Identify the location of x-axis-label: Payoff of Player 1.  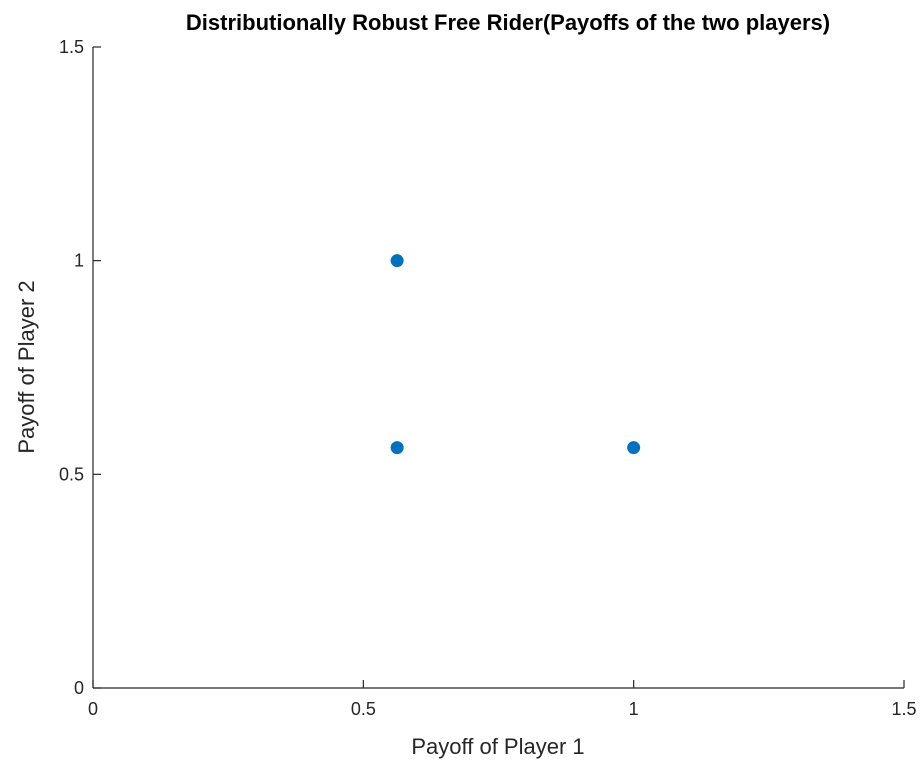
(497, 746).